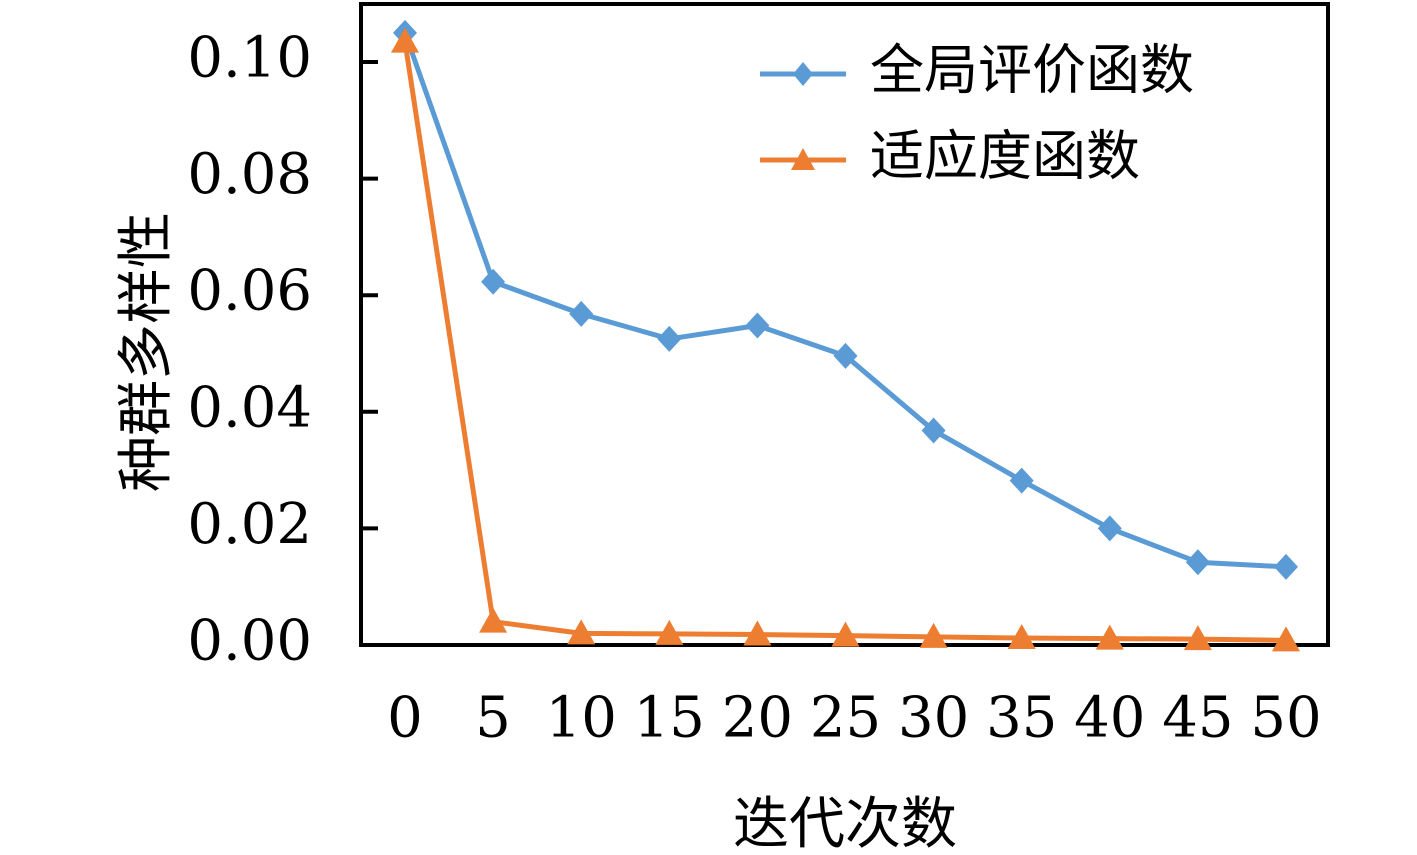 The height and width of the screenshot is (855, 1417). I want to click on y-tick-label: 0.02, so click(249, 524).